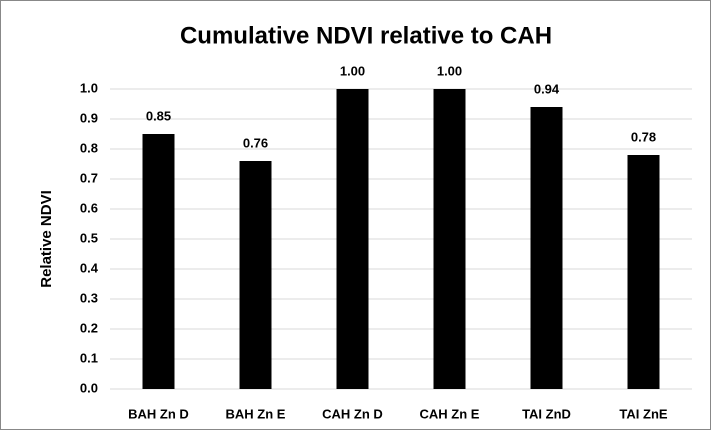  What do you see at coordinates (352, 413) in the screenshot?
I see `x-tick-label: CAH Zn D` at bounding box center [352, 413].